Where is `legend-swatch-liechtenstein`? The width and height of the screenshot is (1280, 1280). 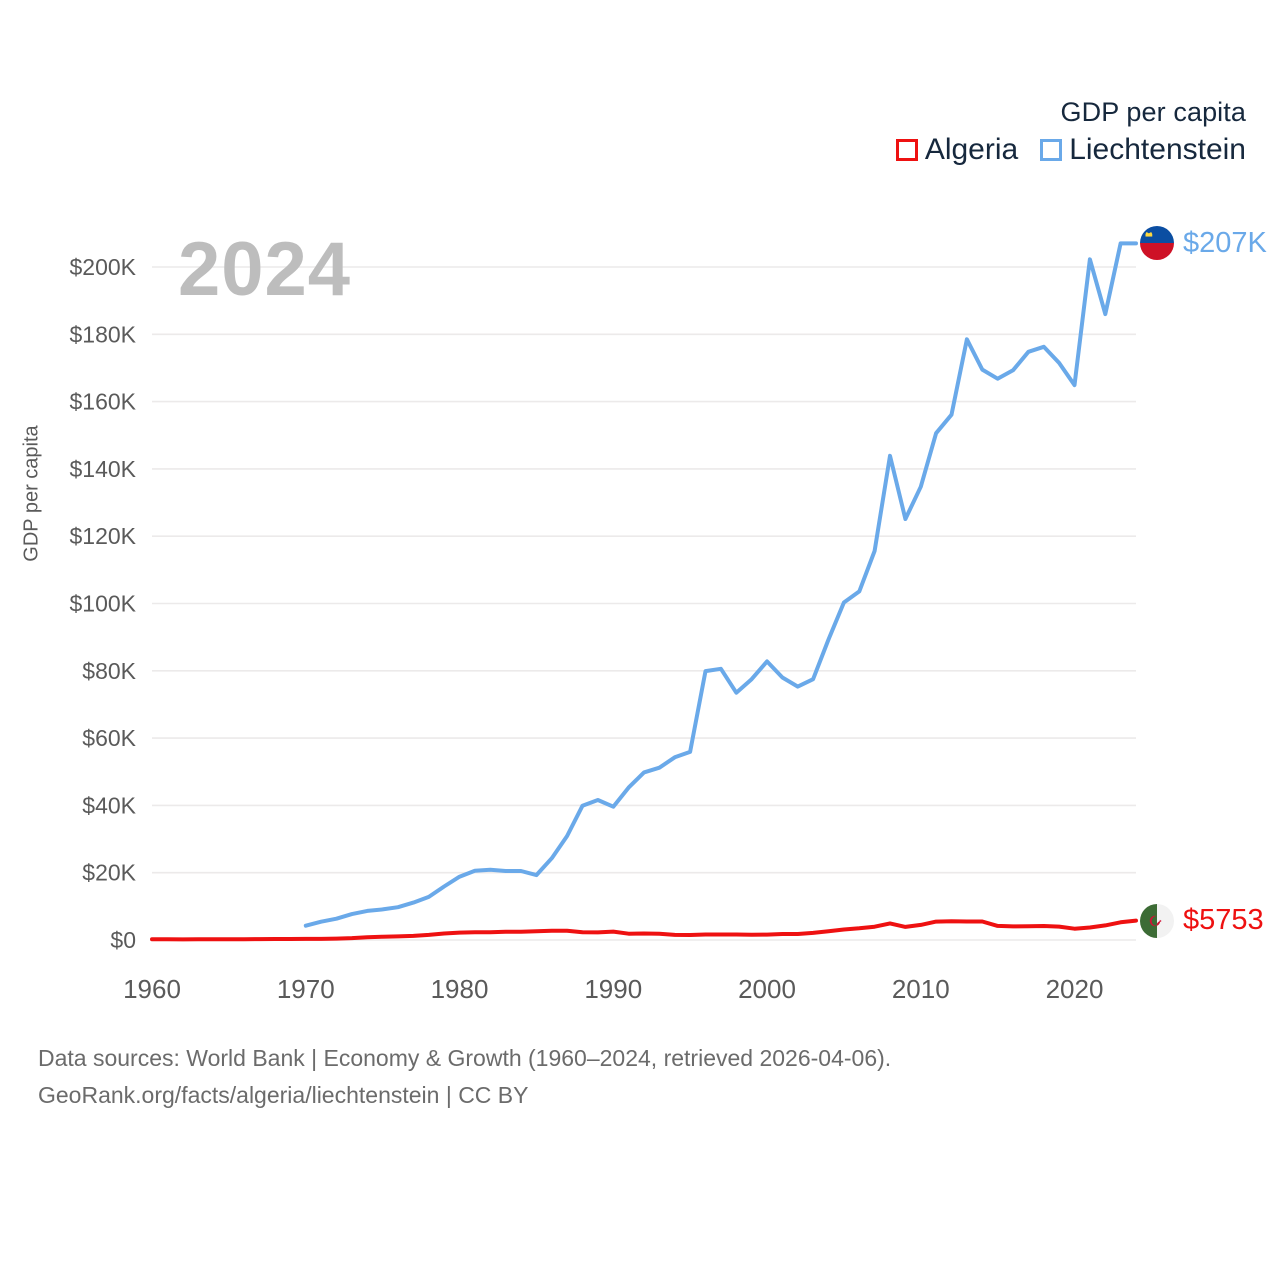
legend-swatch-liechtenstein is located at coordinates (1051, 149).